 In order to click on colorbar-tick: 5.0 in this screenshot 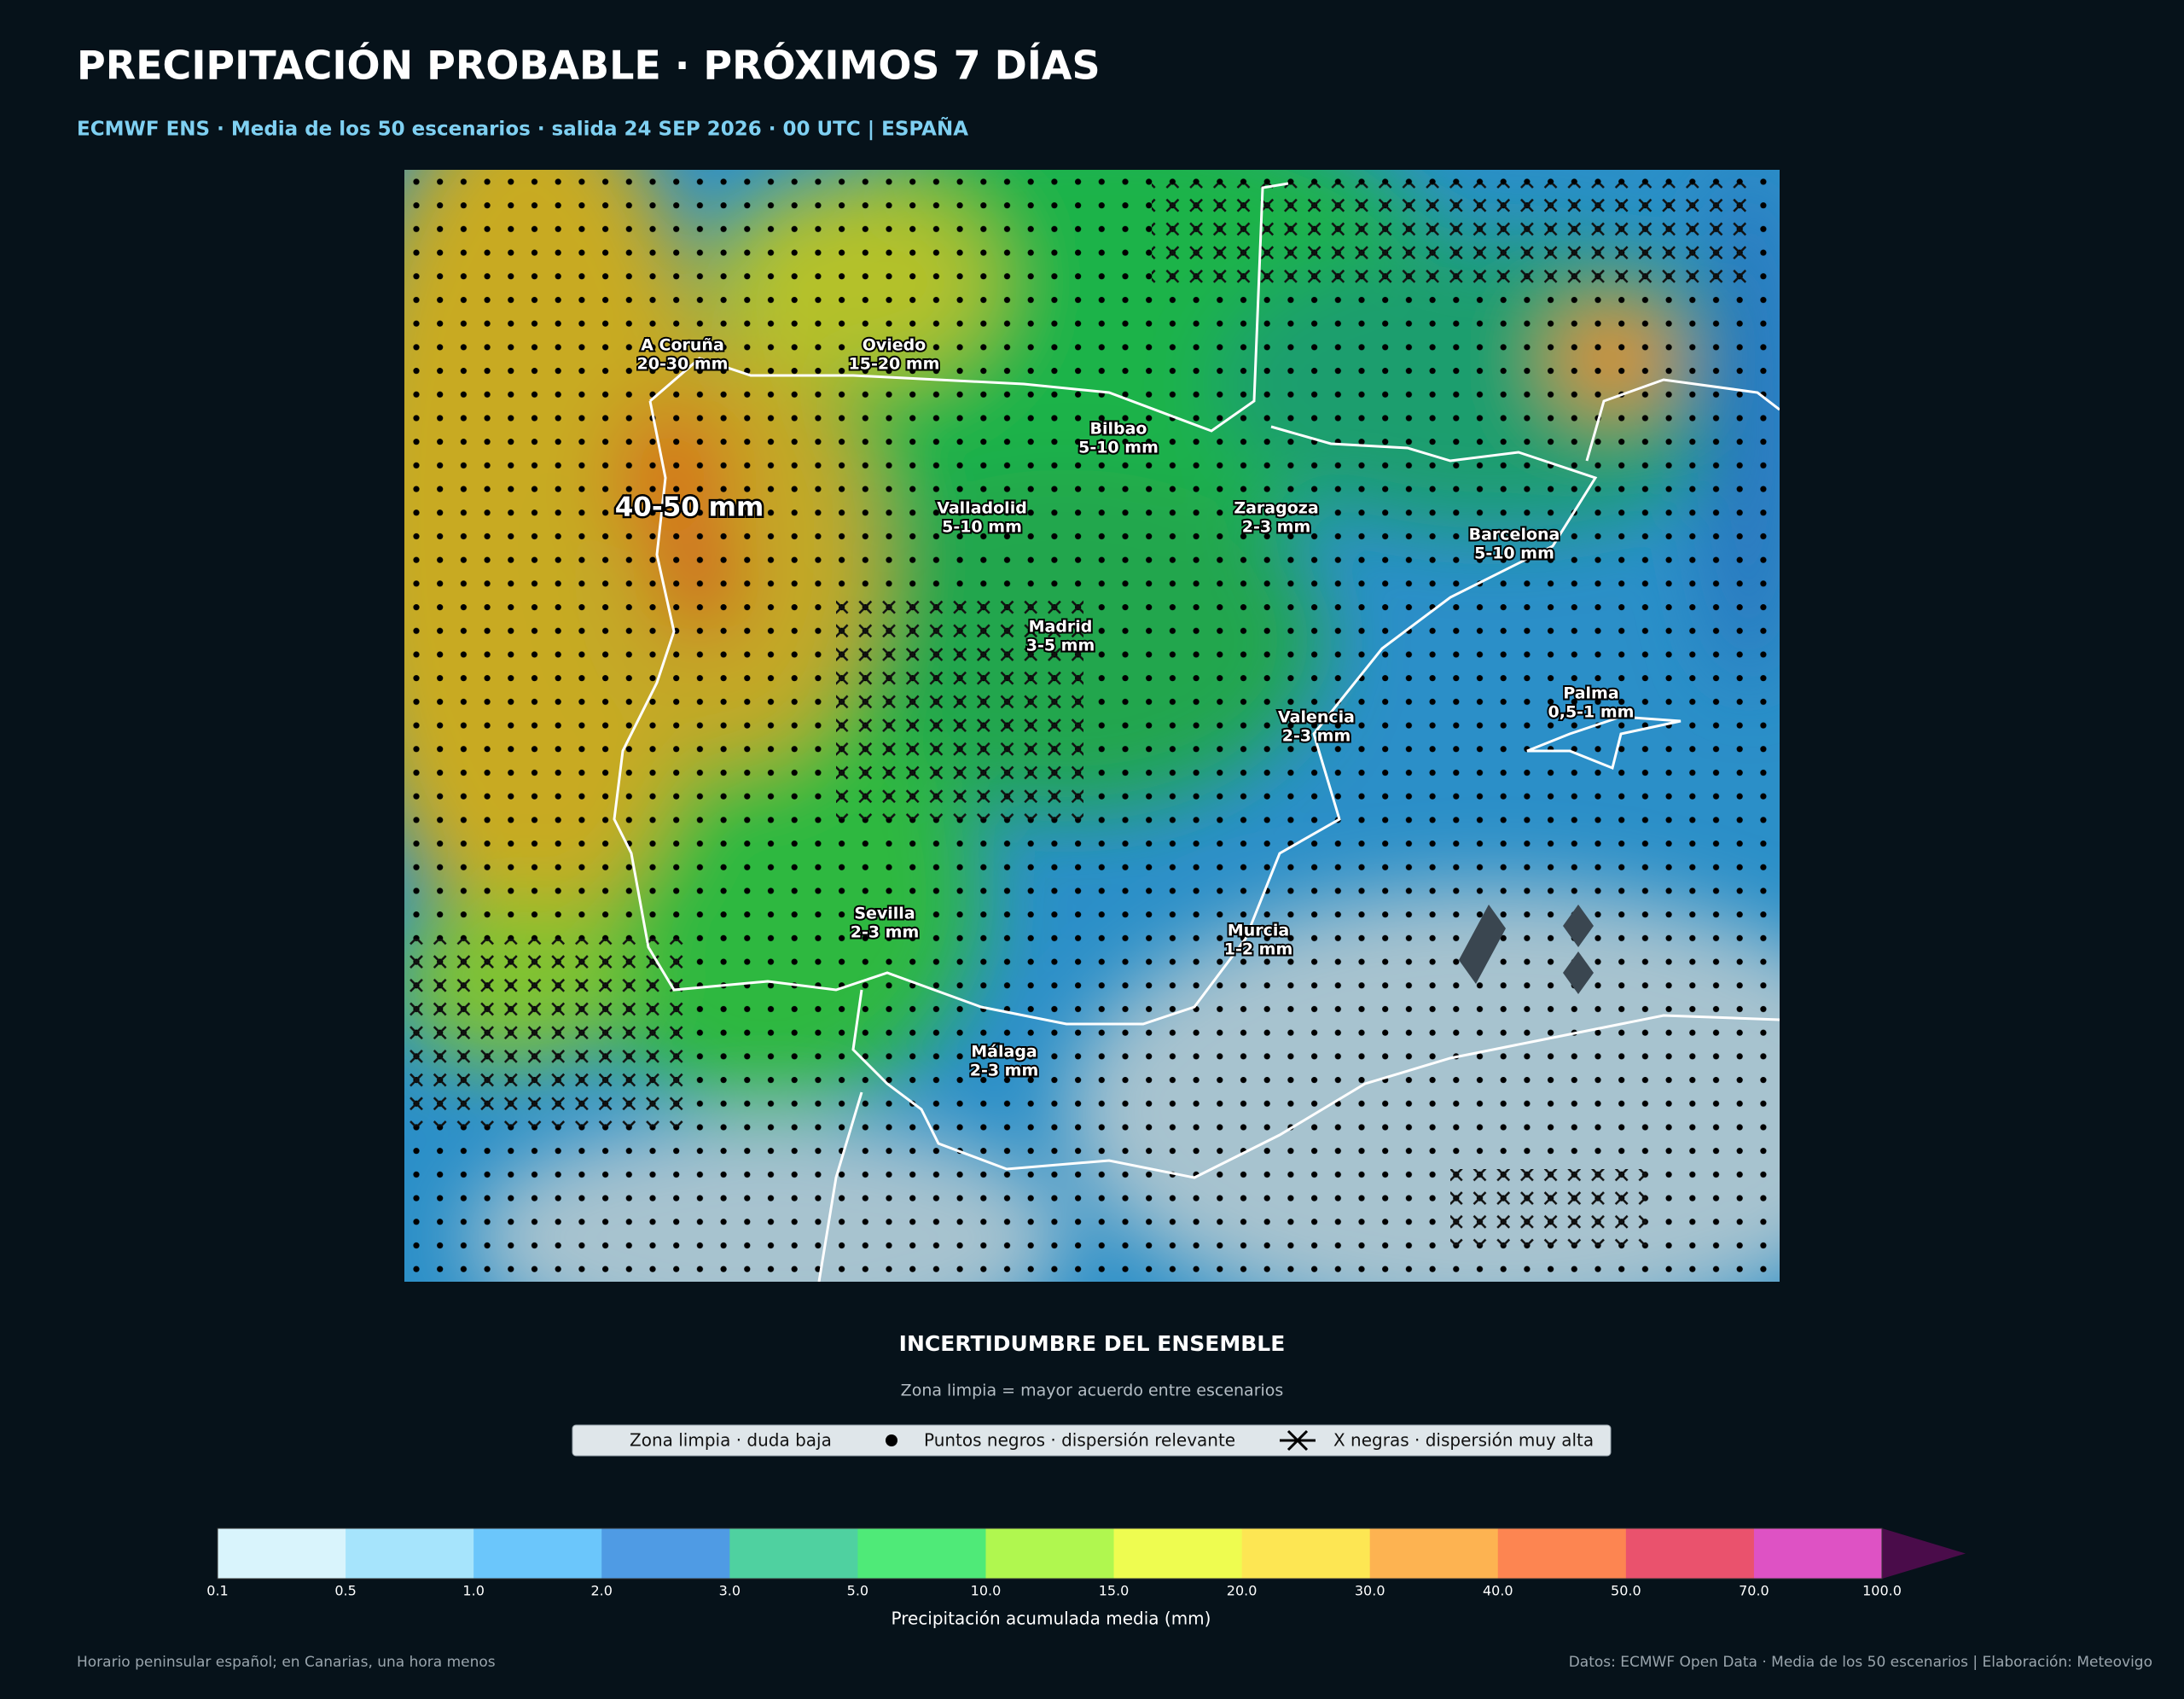, I will do `click(858, 1591)`.